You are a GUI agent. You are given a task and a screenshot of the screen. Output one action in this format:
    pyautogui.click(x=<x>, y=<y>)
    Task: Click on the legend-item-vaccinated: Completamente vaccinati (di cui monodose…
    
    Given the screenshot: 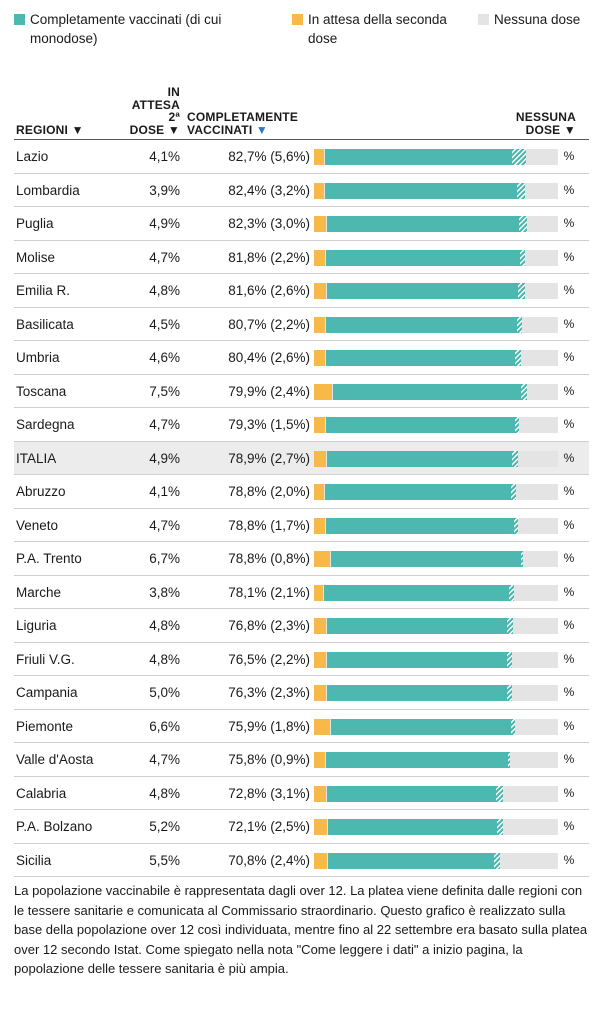 What is the action you would take?
    pyautogui.click(x=139, y=29)
    